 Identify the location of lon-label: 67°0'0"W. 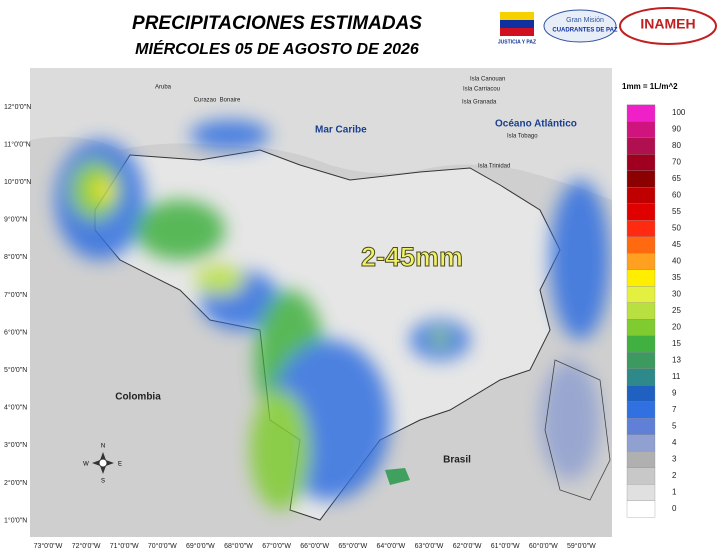
(276, 546).